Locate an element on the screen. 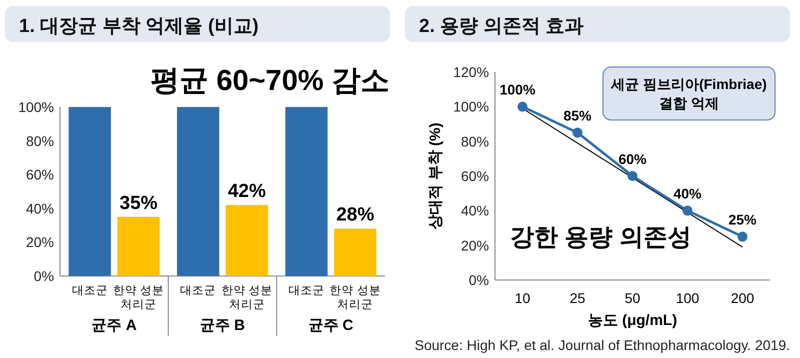  y-tick-label: 120% is located at coordinates (471, 72).